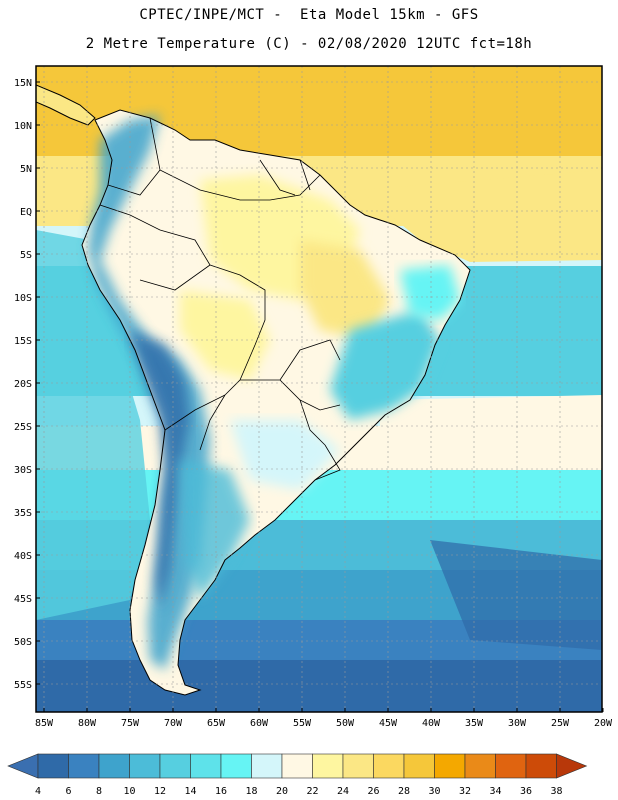  Describe the element at coordinates (23, 126) in the screenshot. I see `lat-label-1: 10N` at that location.